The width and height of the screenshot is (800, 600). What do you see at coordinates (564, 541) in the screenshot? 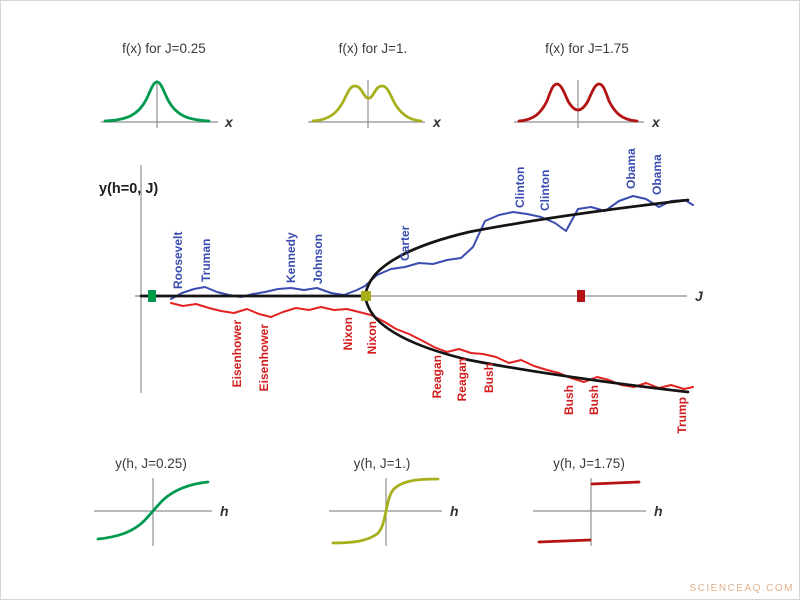
I see `response-curve-lower-branch` at bounding box center [564, 541].